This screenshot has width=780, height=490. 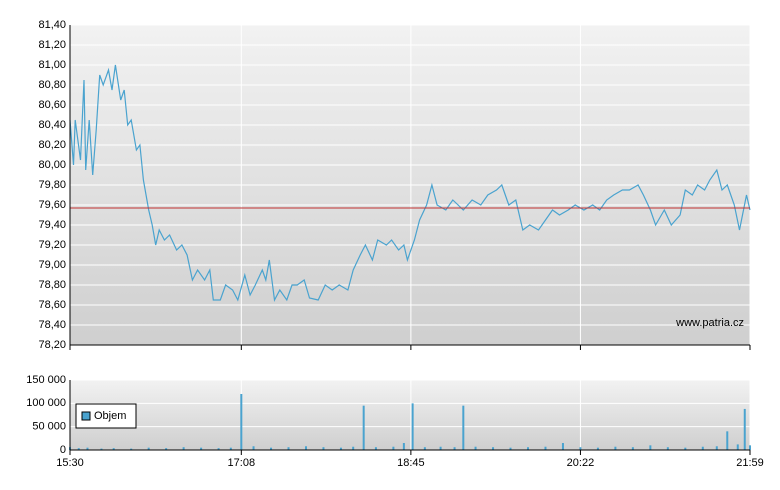 I want to click on y-tick-label: 79,60, so click(x=52, y=205).